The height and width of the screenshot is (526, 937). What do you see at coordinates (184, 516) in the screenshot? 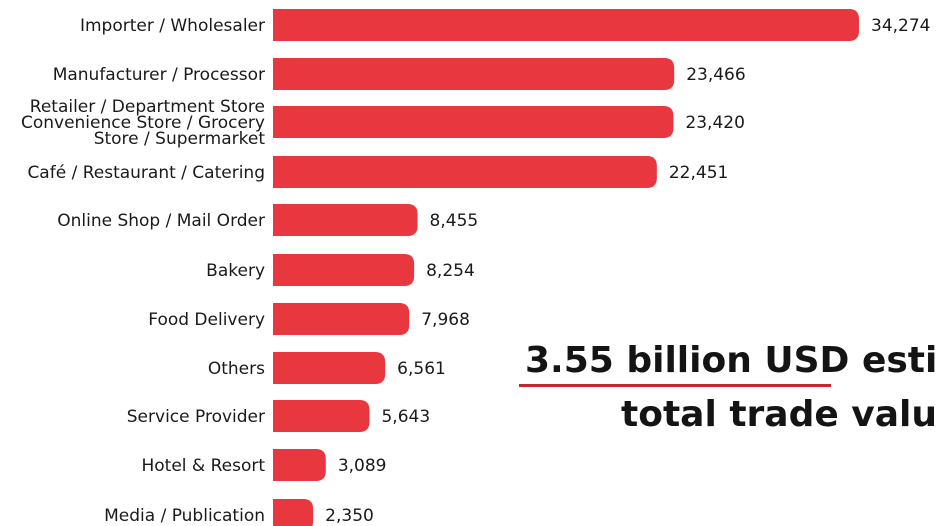
I see `category-label: Media / Publication` at bounding box center [184, 516].